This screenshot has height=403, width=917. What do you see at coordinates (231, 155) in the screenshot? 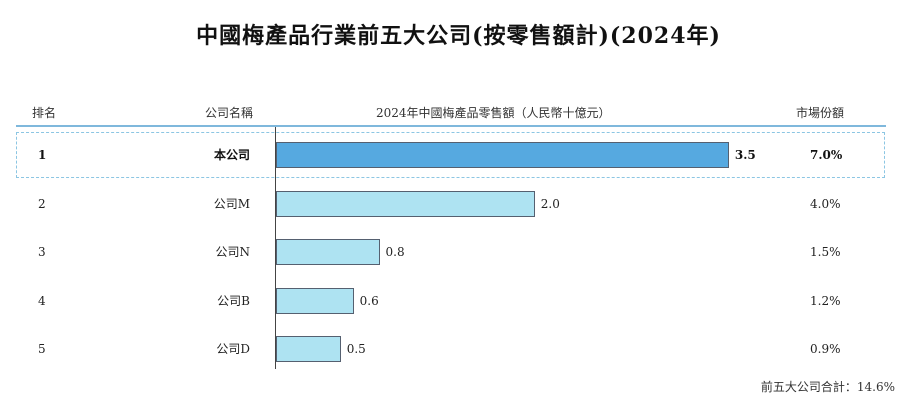
I see `company-label: 本公司` at bounding box center [231, 155].